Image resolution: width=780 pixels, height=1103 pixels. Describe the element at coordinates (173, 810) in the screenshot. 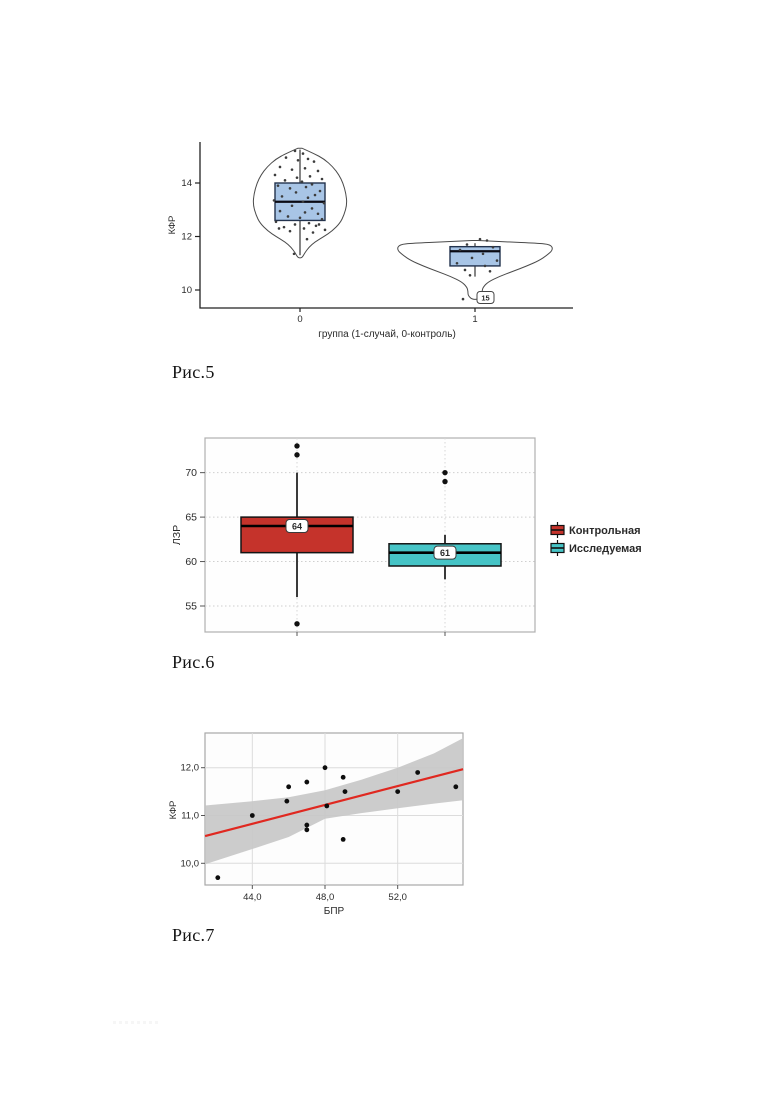

I see `y-axis-title: КФР` at that location.